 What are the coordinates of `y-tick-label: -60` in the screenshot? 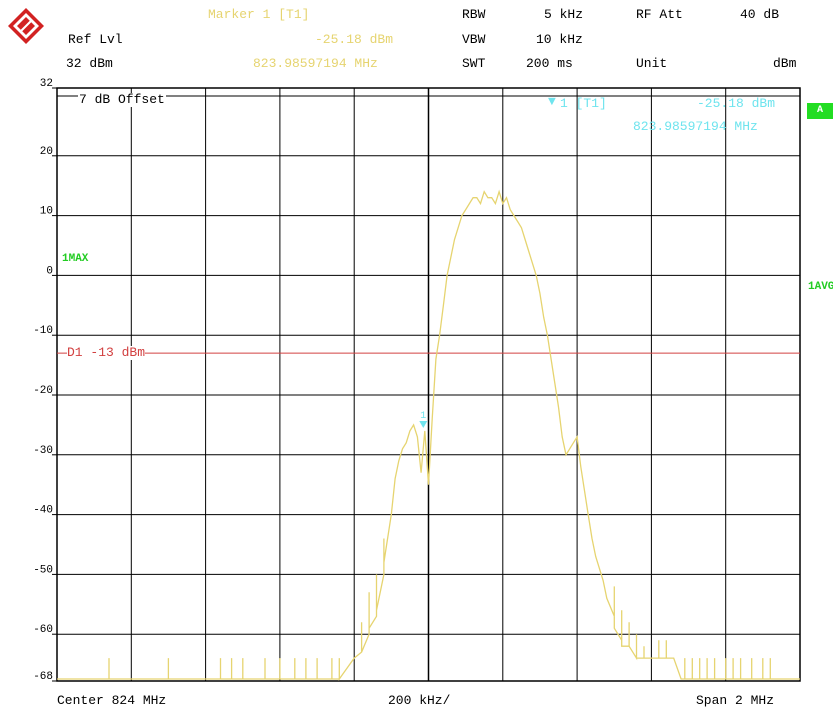 It's located at (43, 630).